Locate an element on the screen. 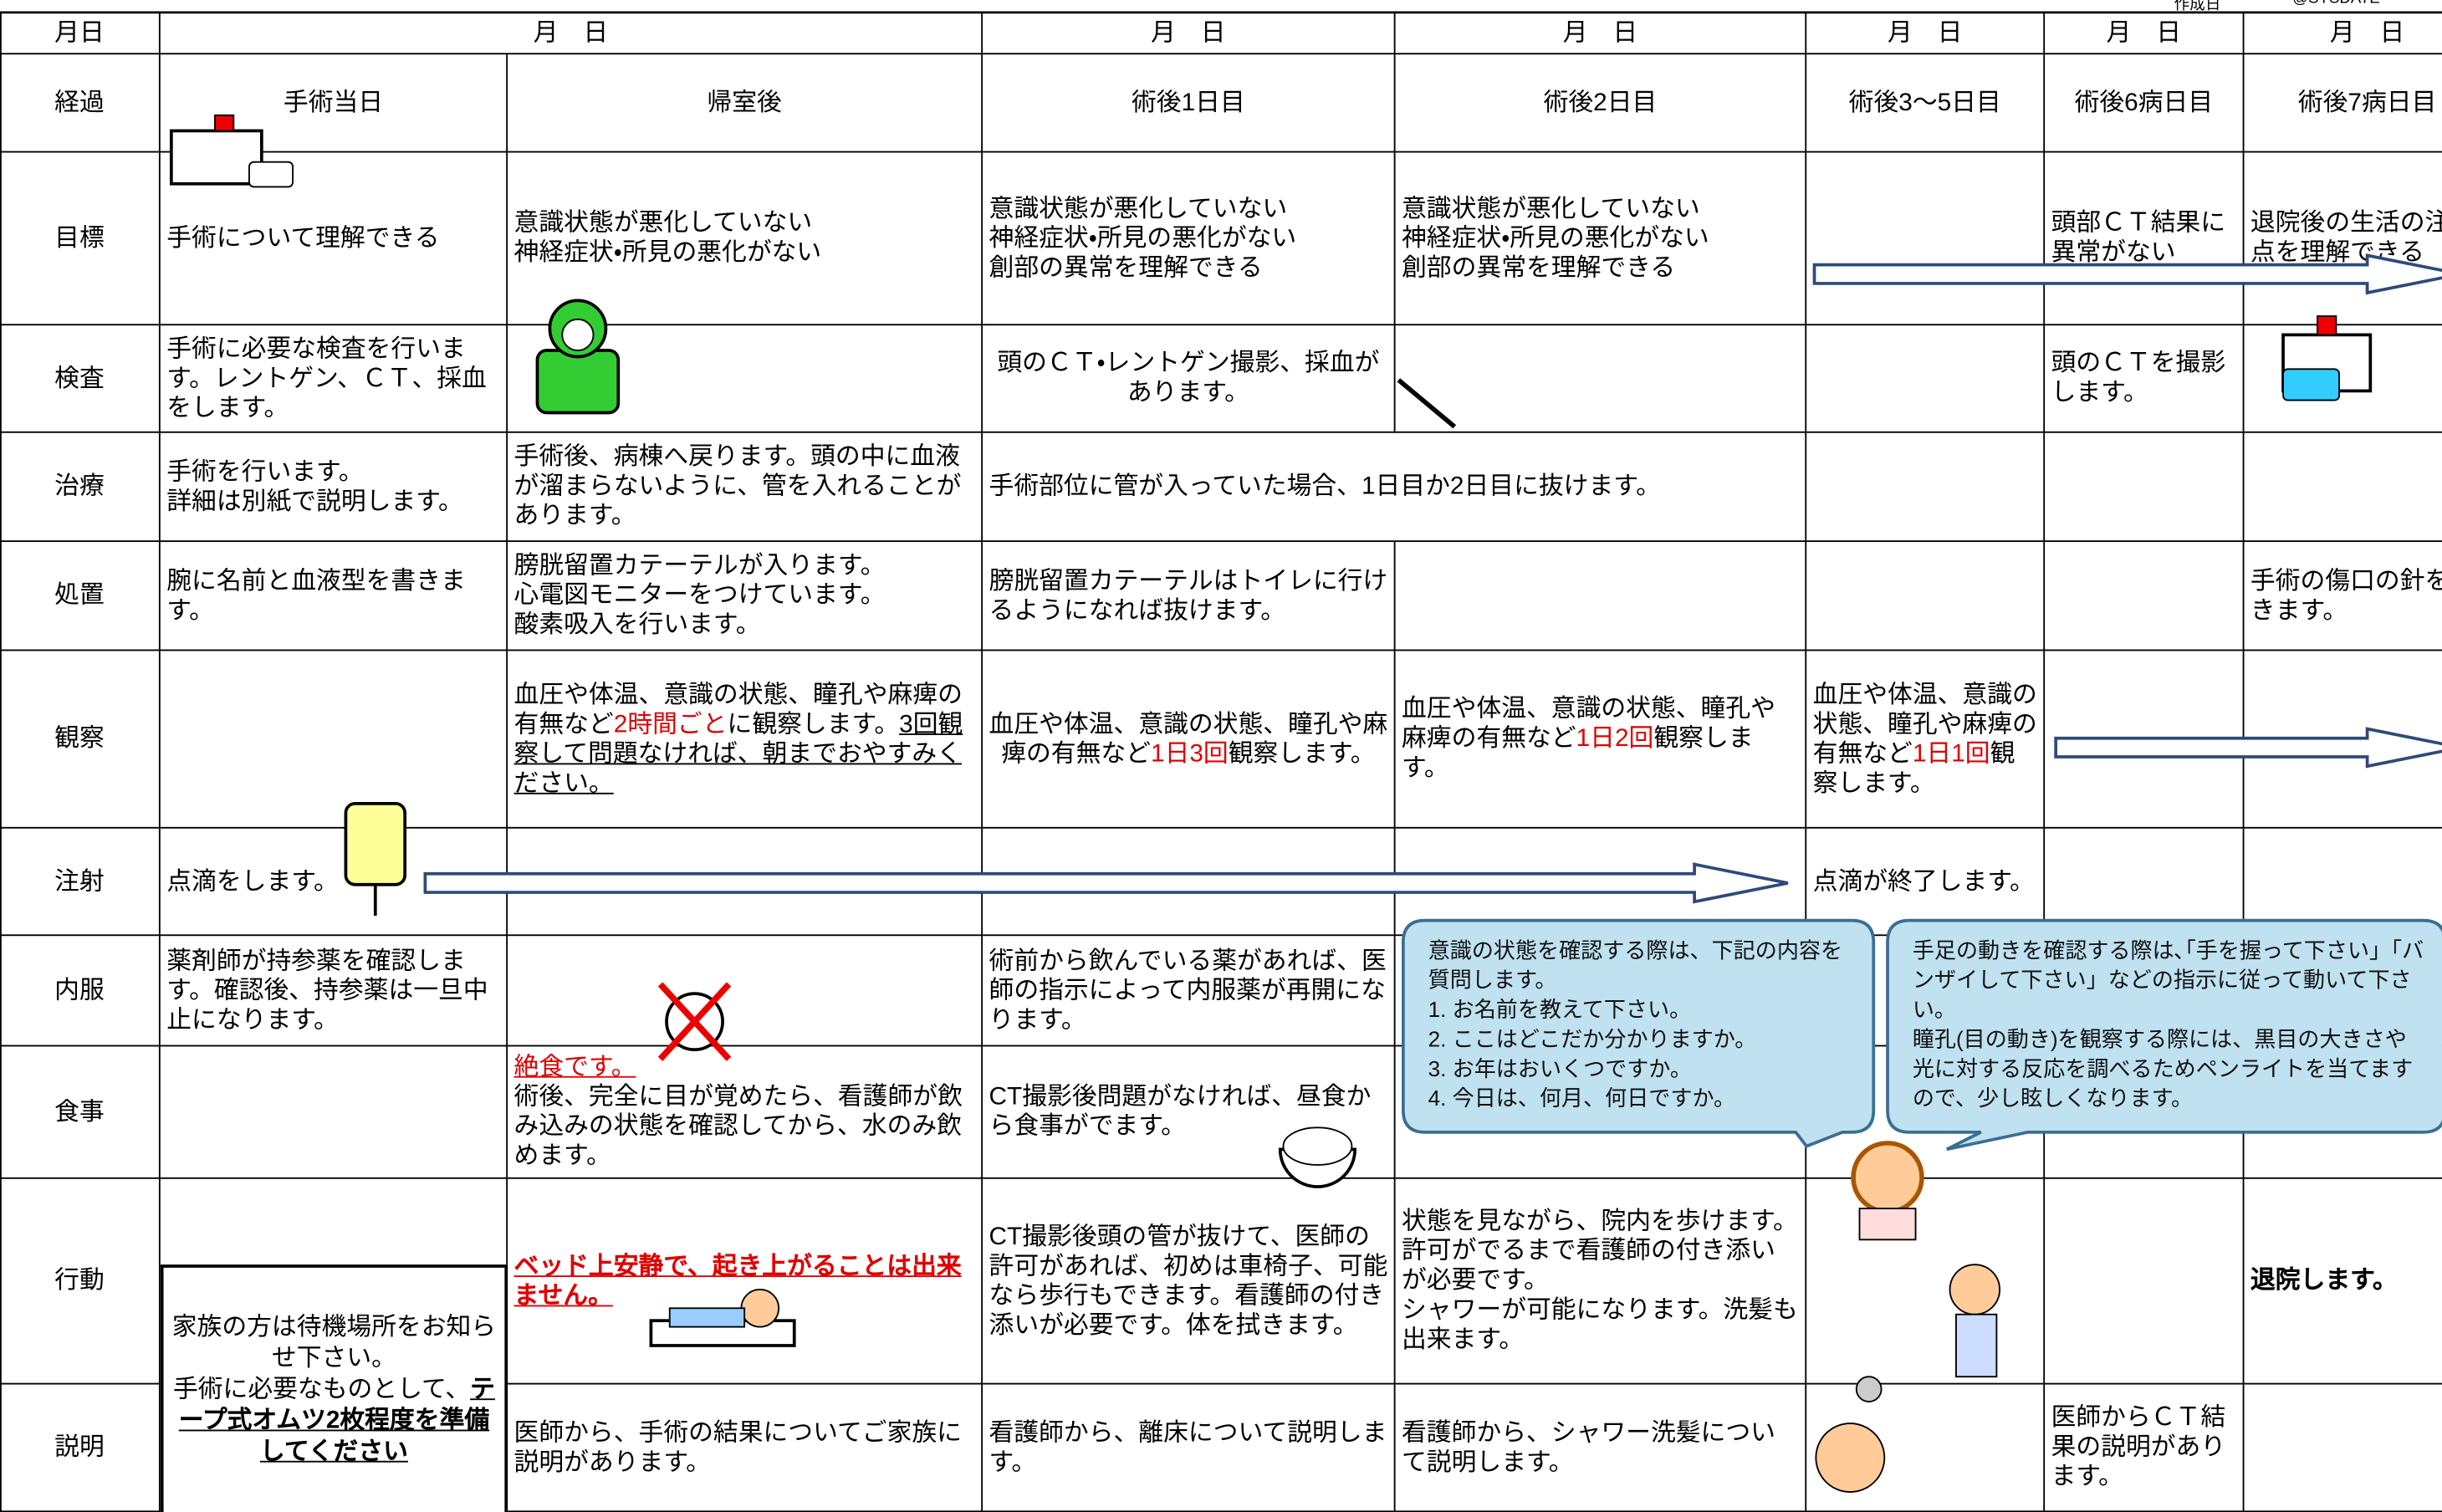 The width and height of the screenshot is (2442, 1512). table-cell-text: 点滴が終了します。 is located at coordinates (1923, 882).